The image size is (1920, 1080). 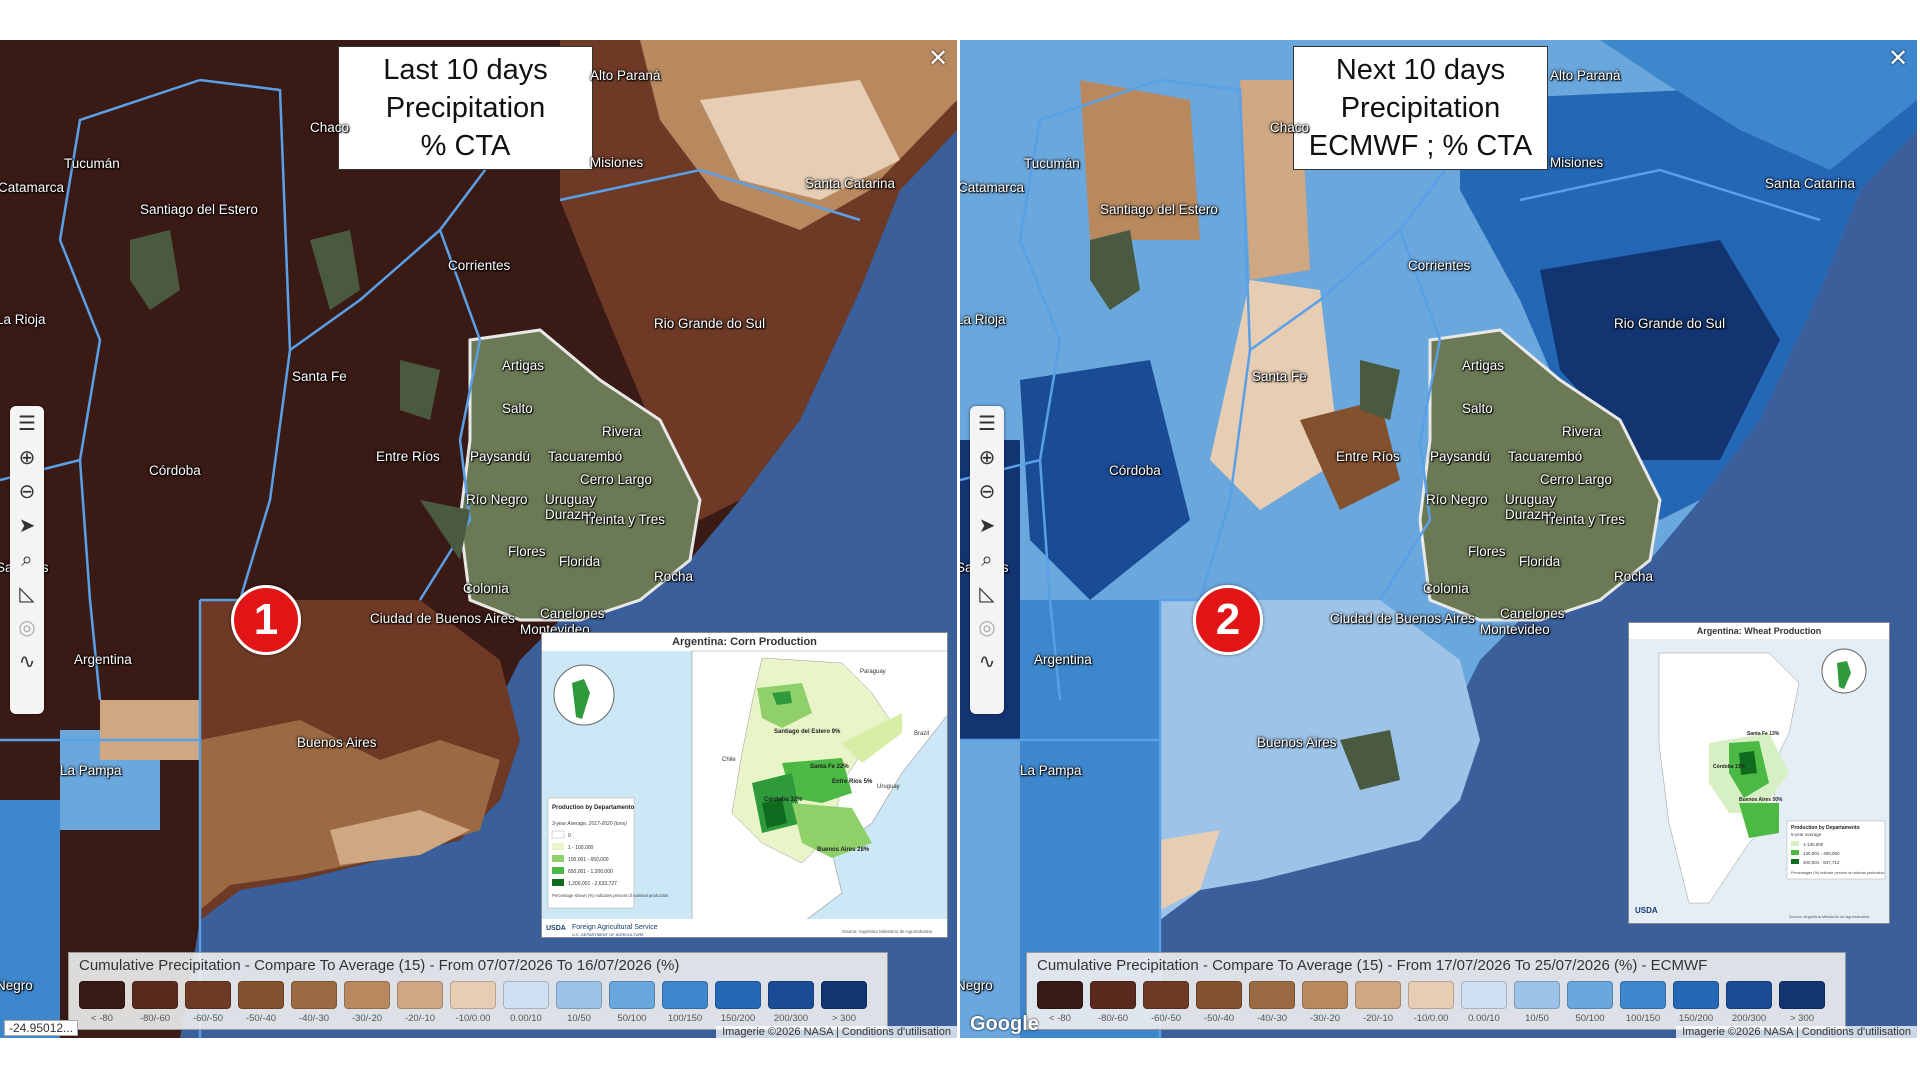 I want to click on place-label: Santiago del Estero, so click(x=199, y=209).